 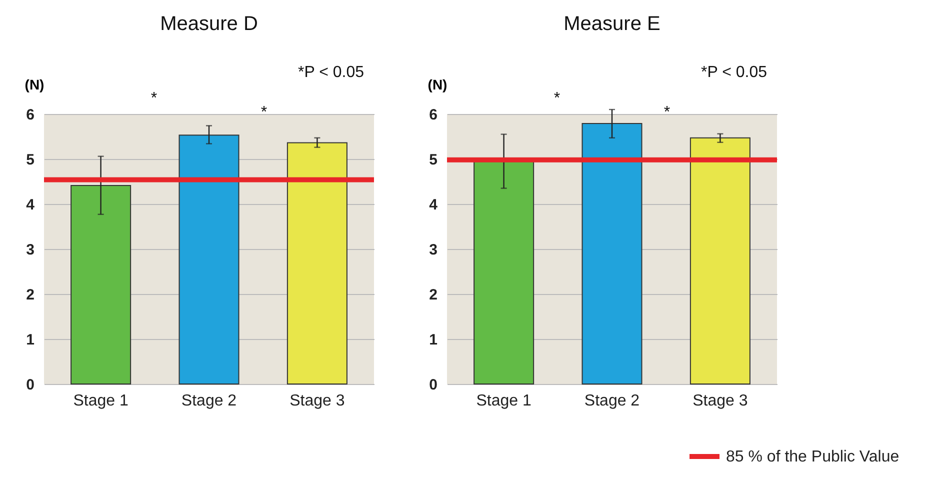 I want to click on chart-title: Measure D, so click(x=209, y=24).